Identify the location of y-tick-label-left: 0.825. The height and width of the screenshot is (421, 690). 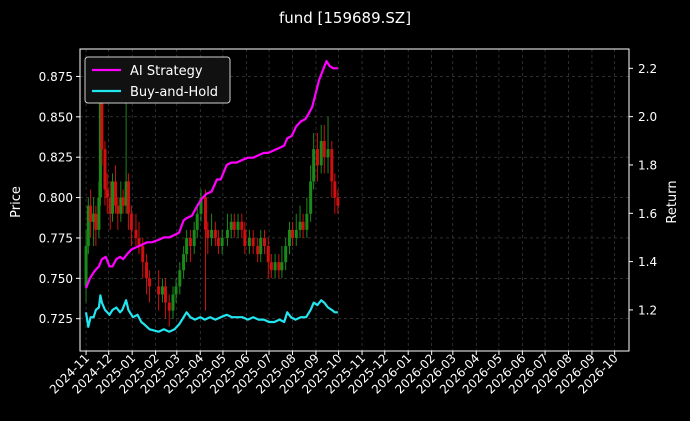
(56, 158).